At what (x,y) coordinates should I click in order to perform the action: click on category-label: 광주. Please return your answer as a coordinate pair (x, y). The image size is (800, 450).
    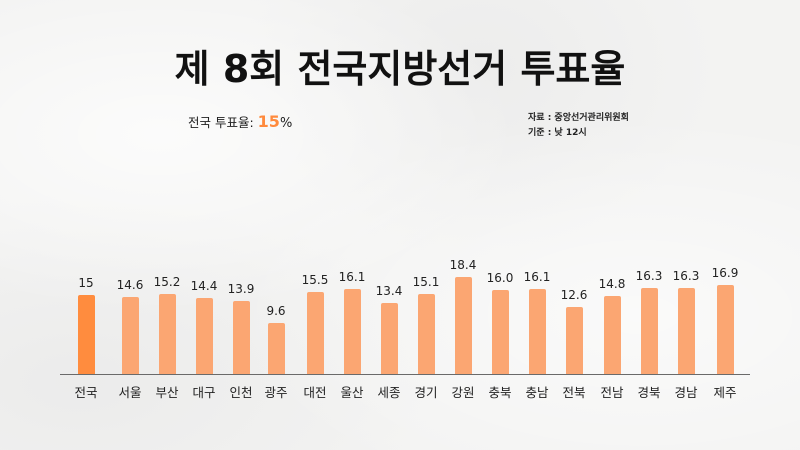
    Looking at the image, I should click on (276, 392).